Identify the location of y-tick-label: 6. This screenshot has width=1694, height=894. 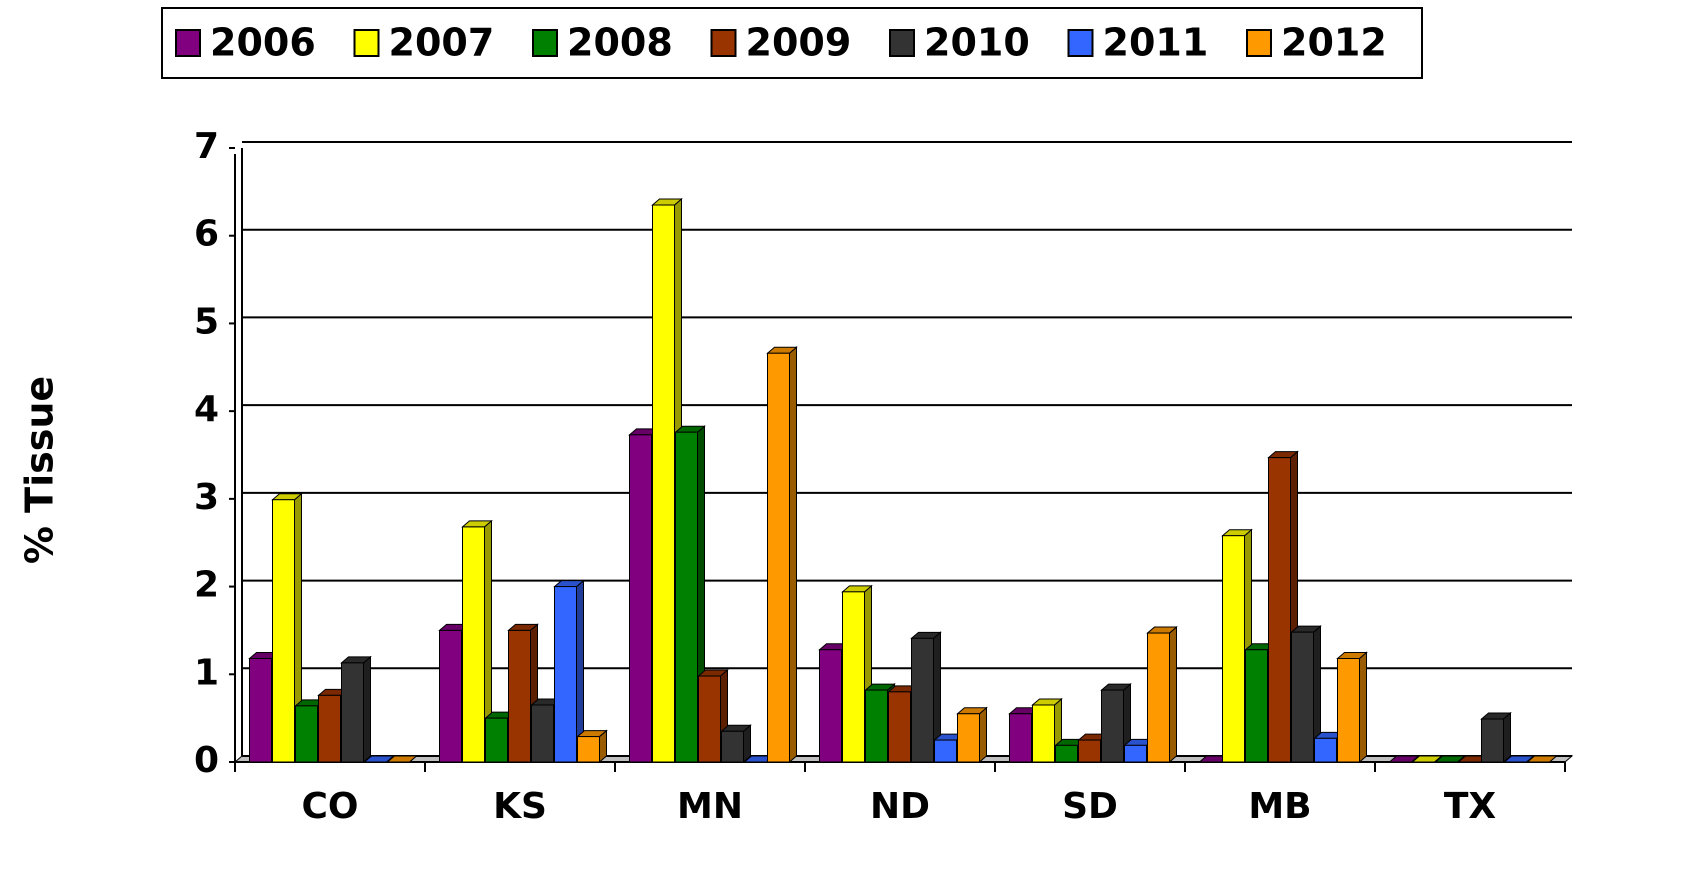
(206, 234).